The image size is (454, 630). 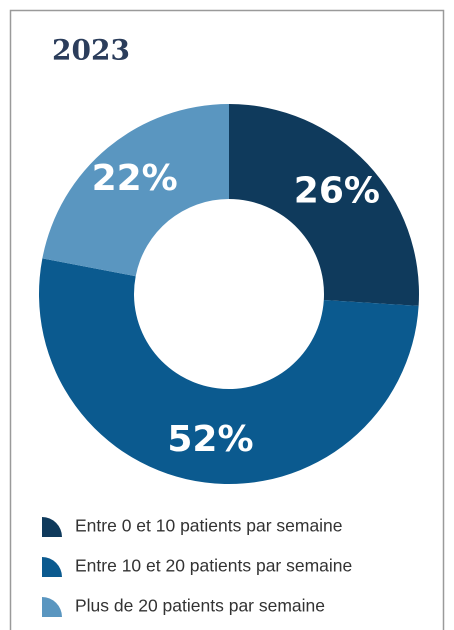 What do you see at coordinates (209, 526) in the screenshot?
I see `legend-label: Entre 0 et 10 patients par semaine` at bounding box center [209, 526].